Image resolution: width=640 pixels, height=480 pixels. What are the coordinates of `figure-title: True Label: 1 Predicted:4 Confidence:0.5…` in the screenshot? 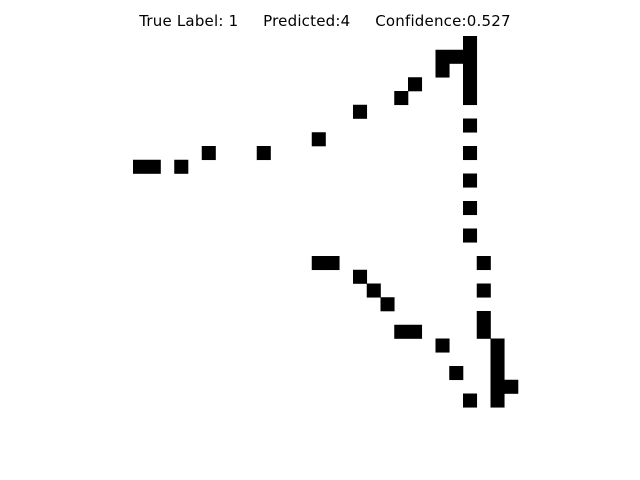 It's located at (325, 21).